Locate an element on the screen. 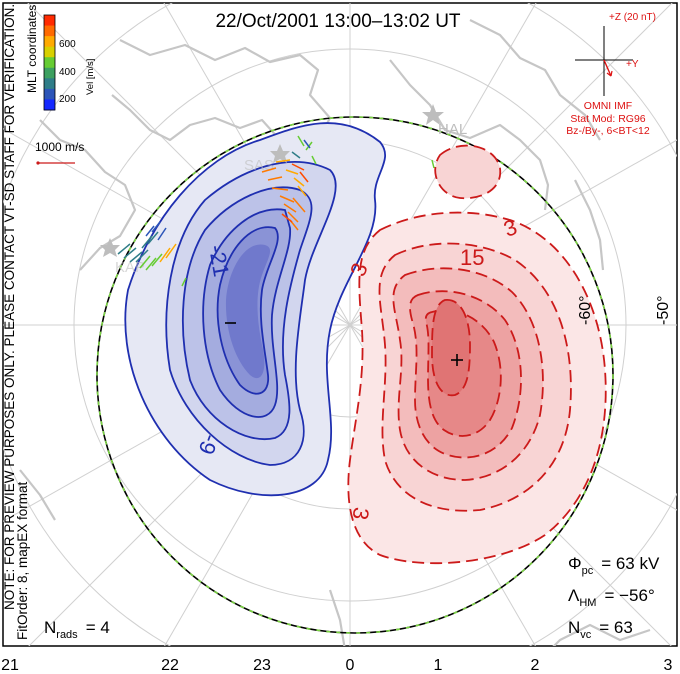 The image size is (680, 674). imf-condition: Bz-/By-, 6<BT<12 is located at coordinates (608, 131).